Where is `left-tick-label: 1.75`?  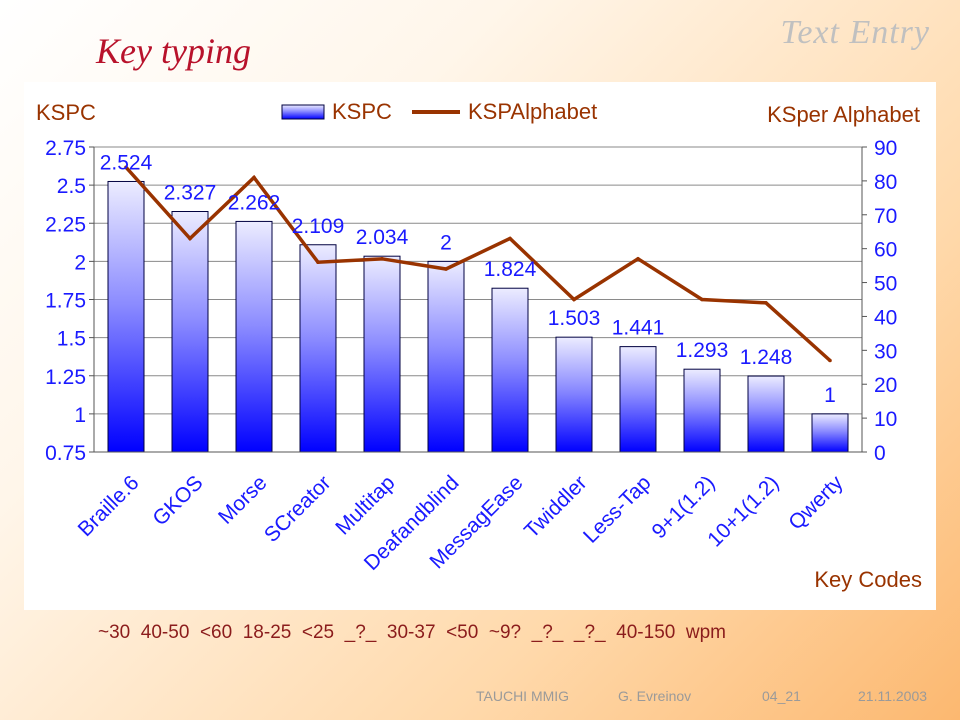
left-tick-label: 1.75 is located at coordinates (65, 301).